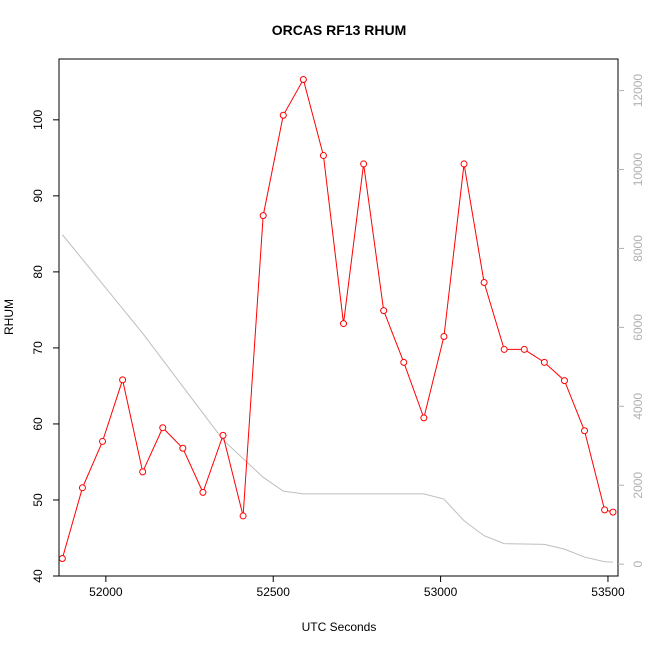 This screenshot has width=650, height=650. What do you see at coordinates (608, 592) in the screenshot?
I see `x-tick-label: 53500` at bounding box center [608, 592].